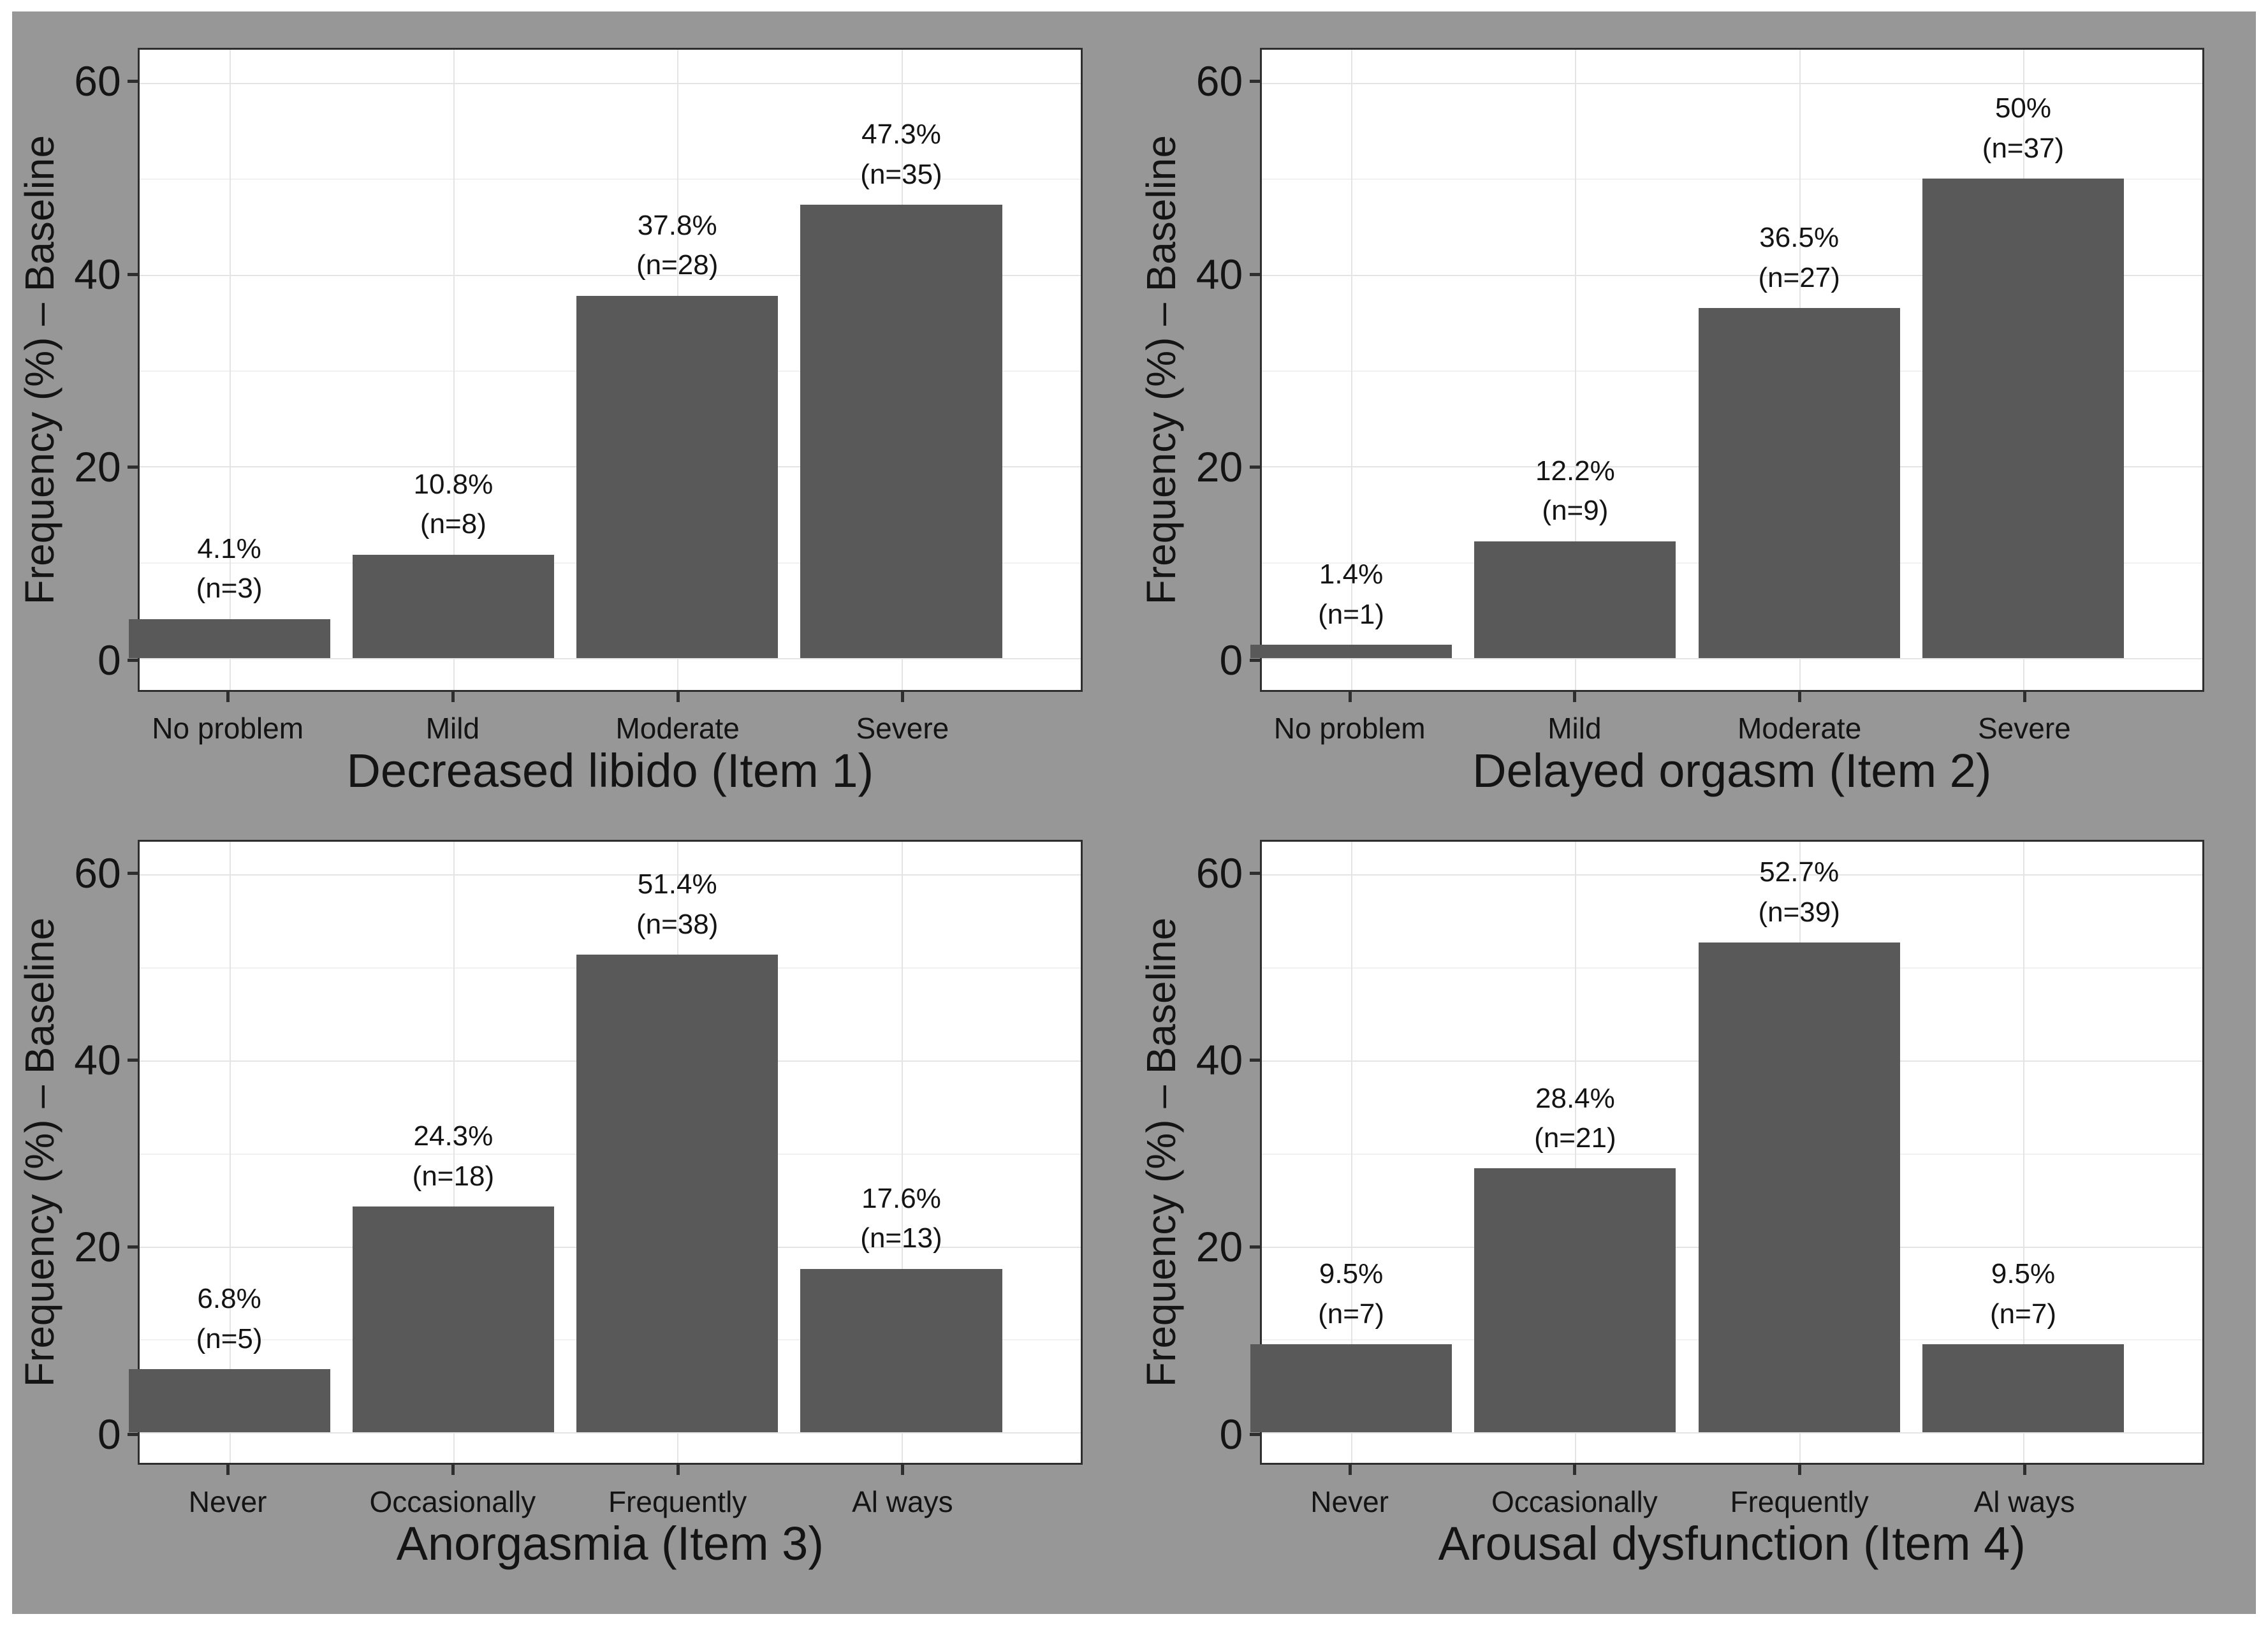 The height and width of the screenshot is (1628, 2268). Describe the element at coordinates (677, 924) in the screenshot. I see `bar-count-text: (n=38)` at that location.